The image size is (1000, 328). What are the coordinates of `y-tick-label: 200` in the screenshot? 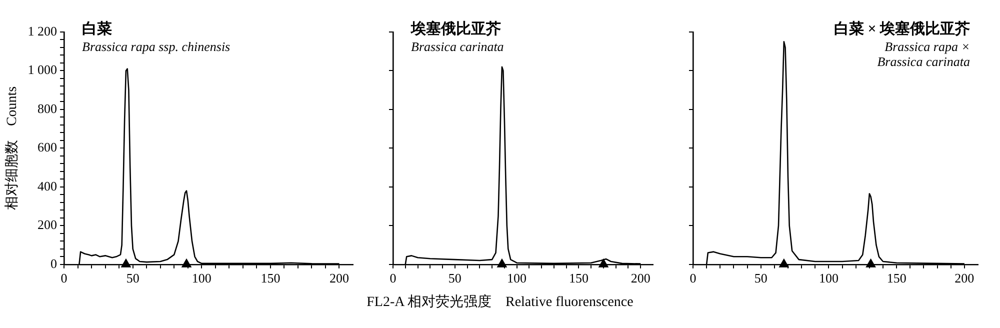 It's located at (48, 224).